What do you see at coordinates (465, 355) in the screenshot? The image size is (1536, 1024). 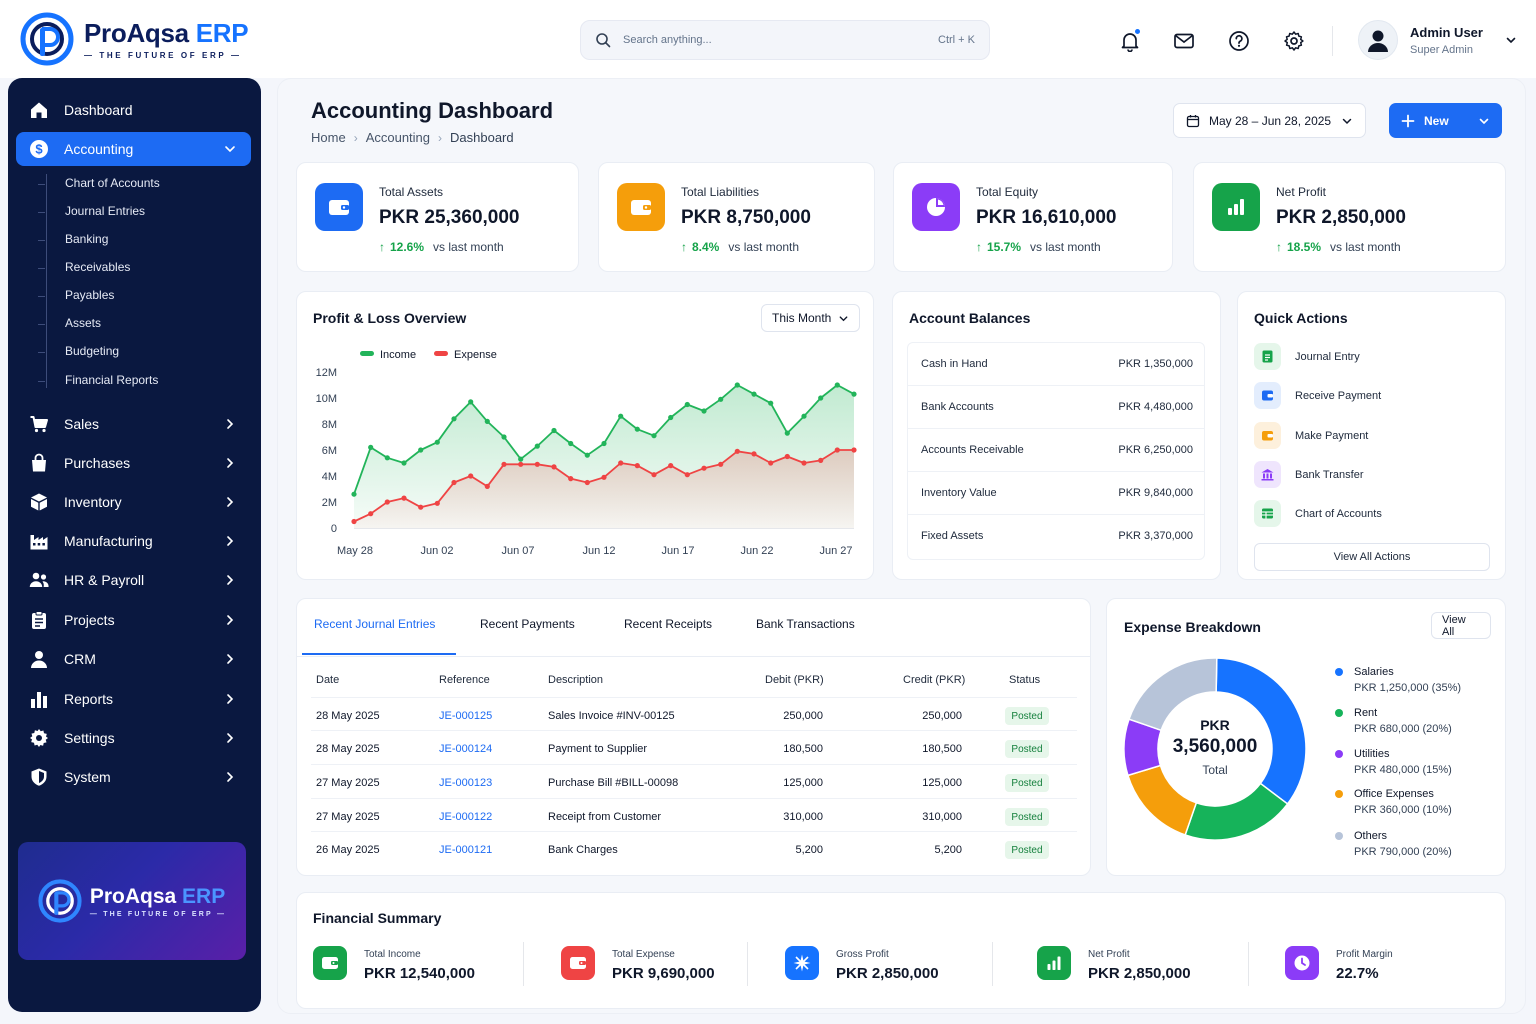 I see `legend-item-expense: Expense` at bounding box center [465, 355].